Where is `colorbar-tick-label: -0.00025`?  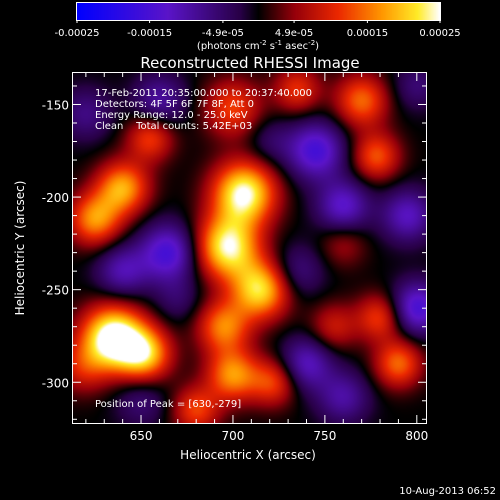 colorbar-tick-label: -0.00025 is located at coordinates (77, 33).